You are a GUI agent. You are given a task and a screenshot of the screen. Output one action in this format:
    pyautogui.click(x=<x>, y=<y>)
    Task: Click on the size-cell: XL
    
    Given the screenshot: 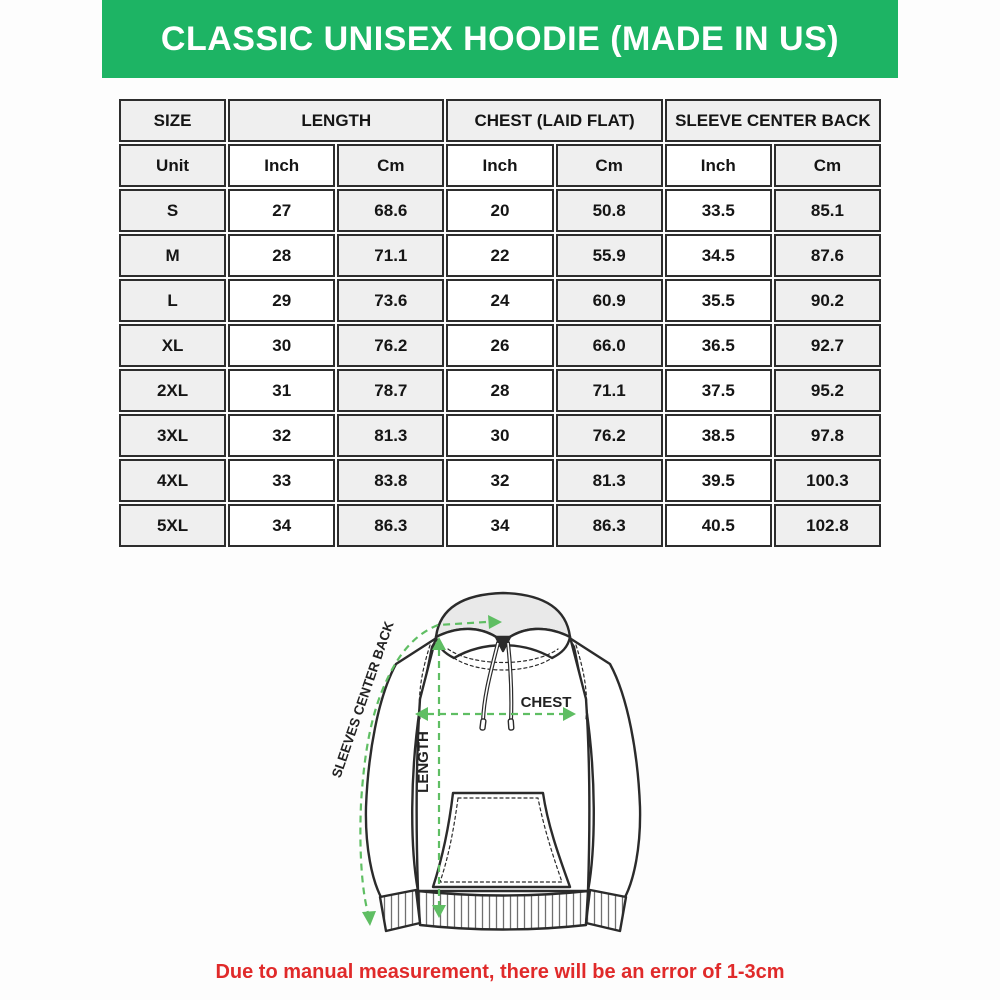 What is the action you would take?
    pyautogui.click(x=173, y=345)
    